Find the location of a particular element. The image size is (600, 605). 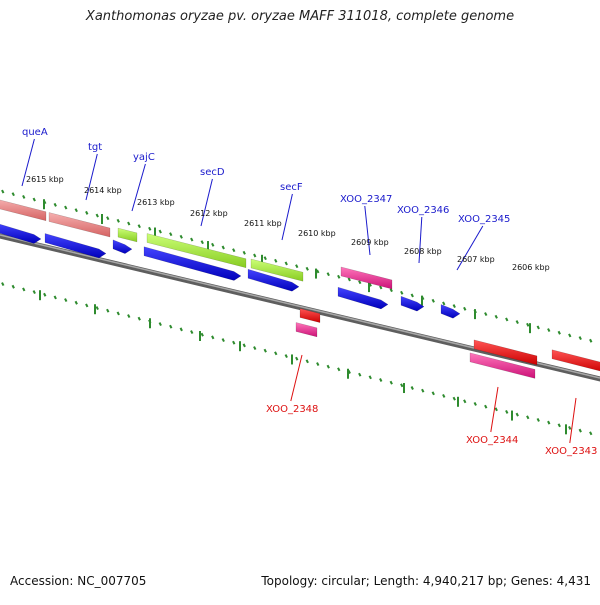

gene-queA is located at coordinates (23, 210).